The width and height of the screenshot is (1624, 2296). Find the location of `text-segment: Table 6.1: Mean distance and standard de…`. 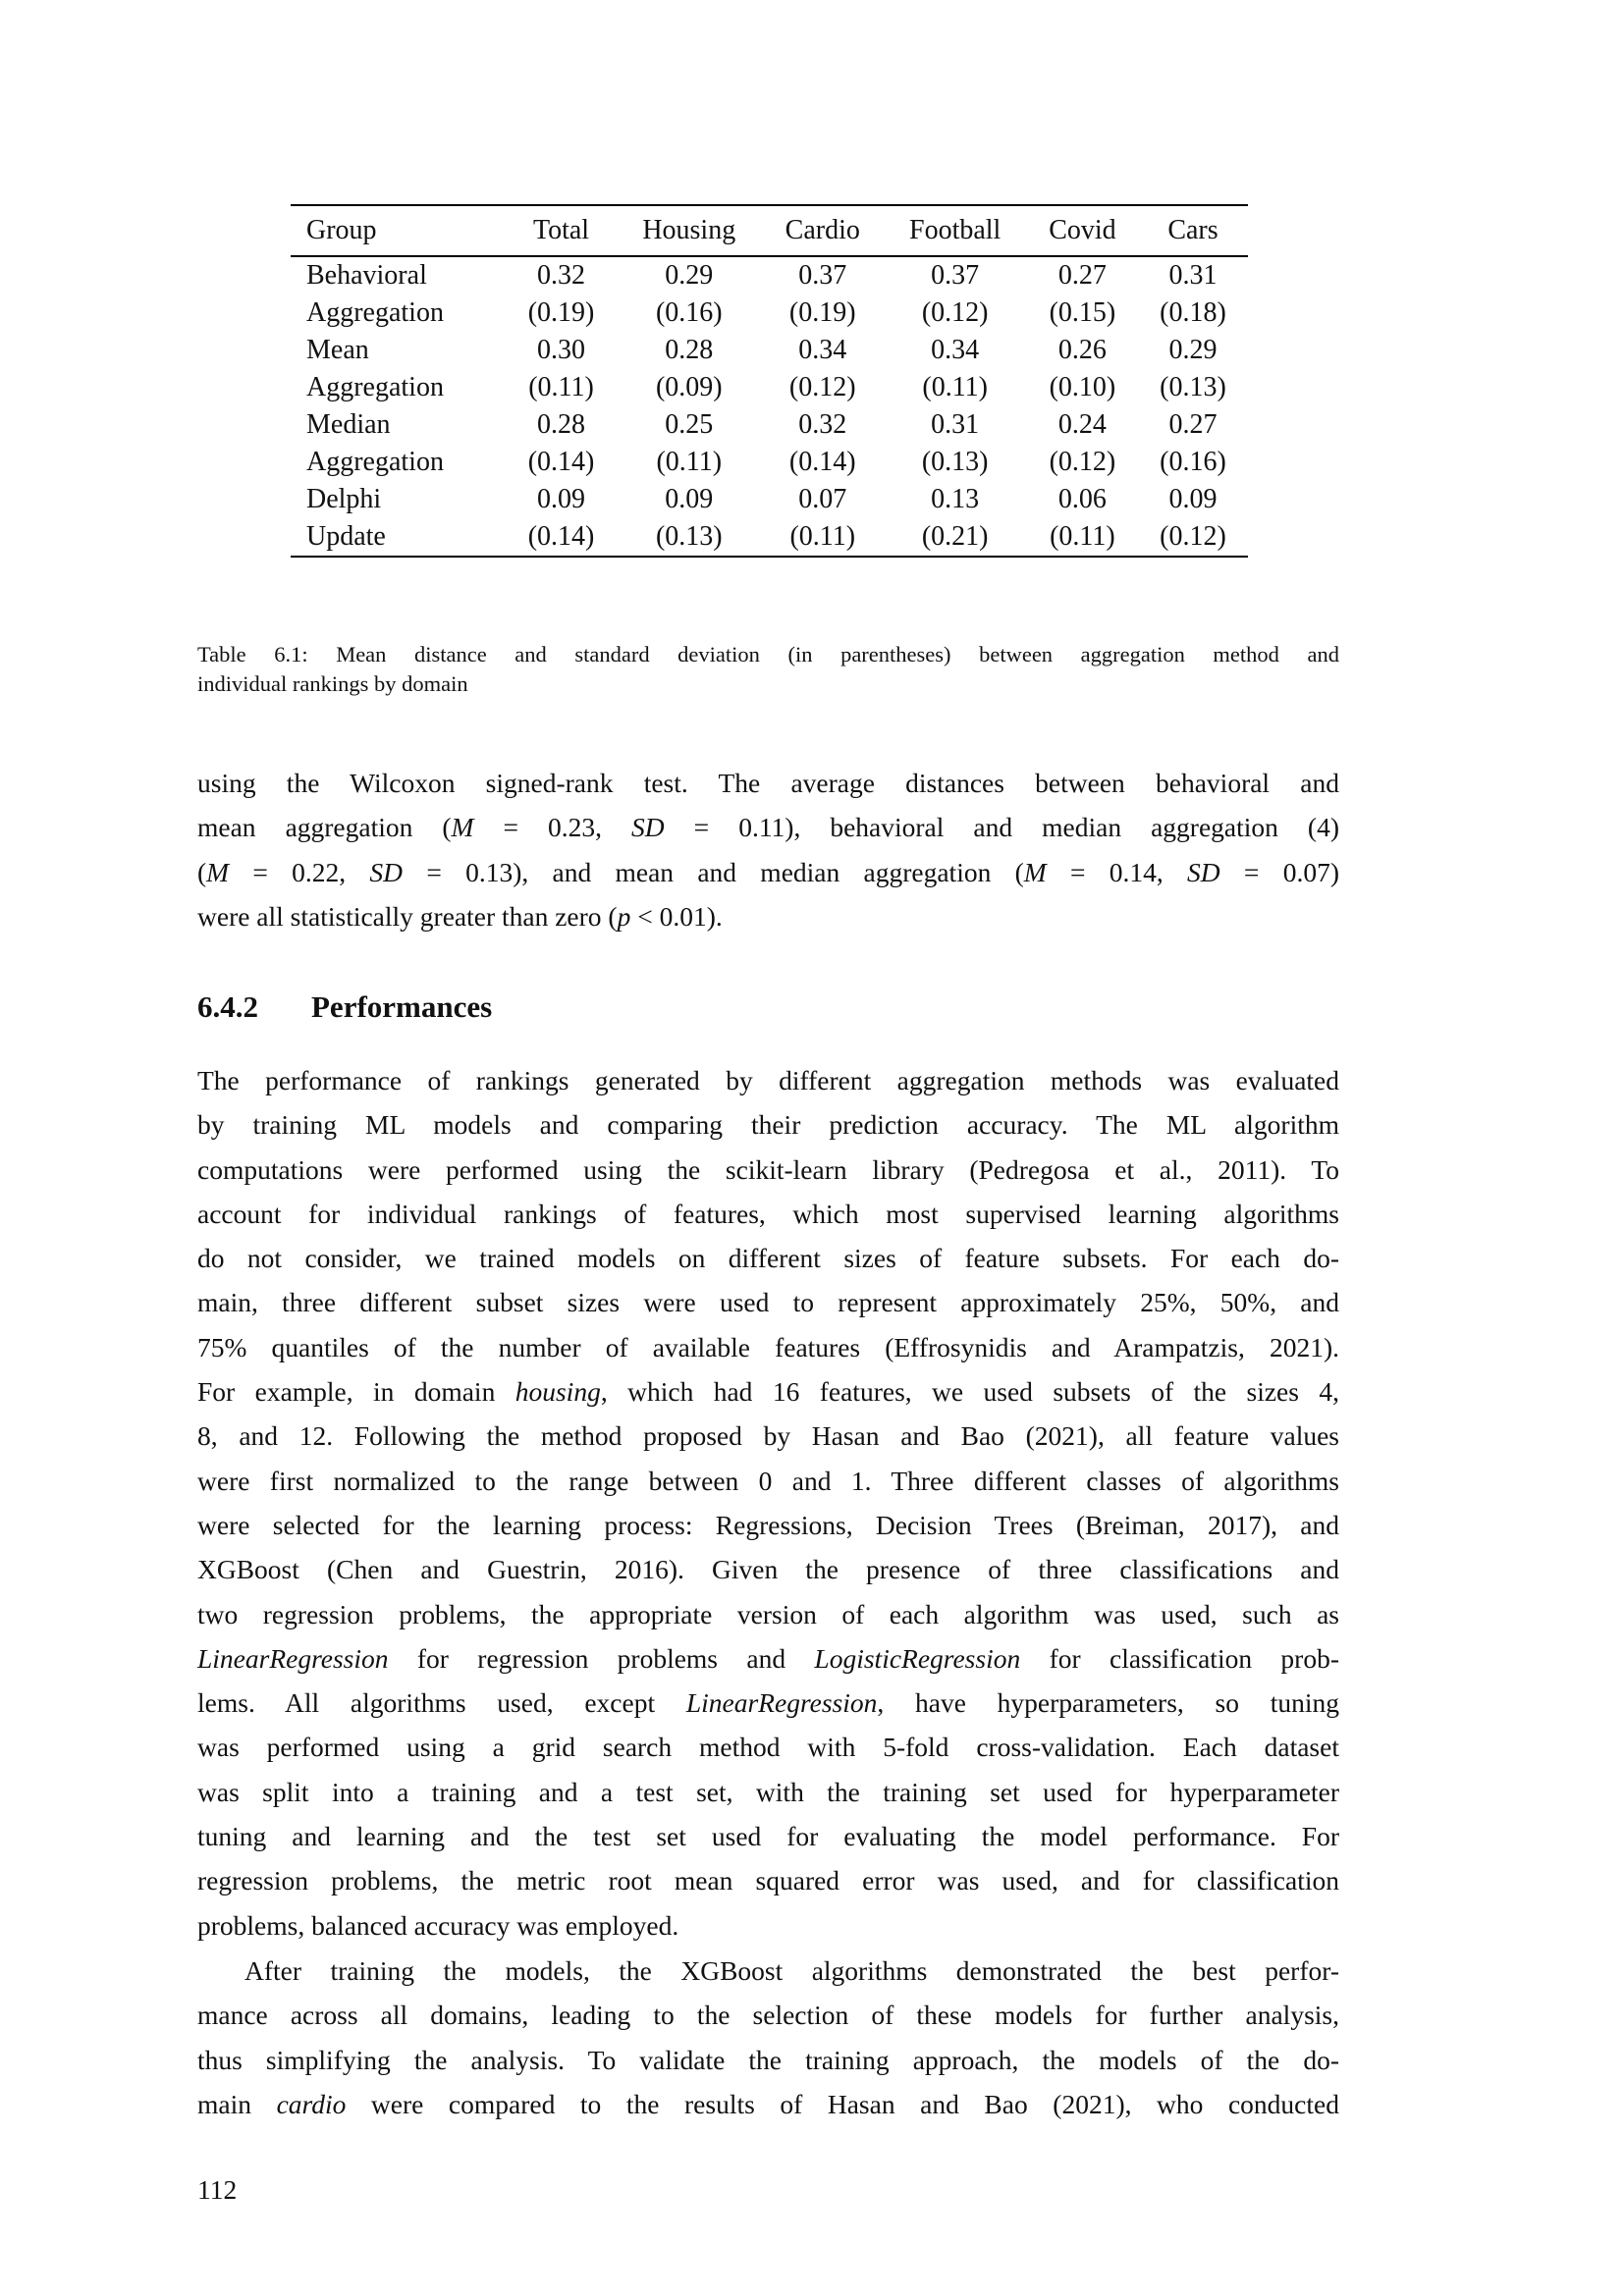

text-segment: Table 6.1: Mean distance and standard de… is located at coordinates (768, 654).